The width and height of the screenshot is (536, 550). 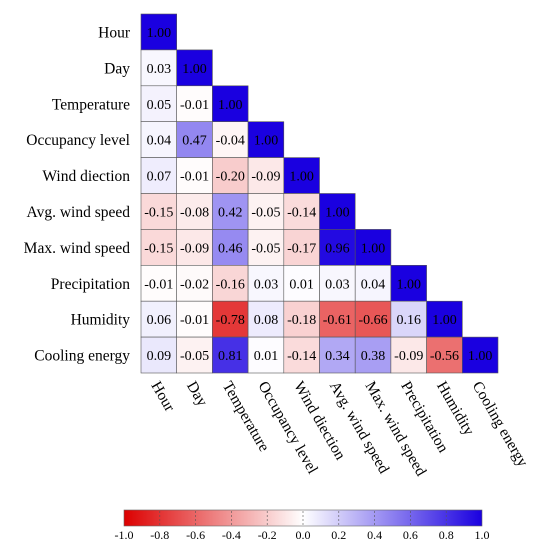 I want to click on cell-value-label: 0.06, so click(x=159, y=320).